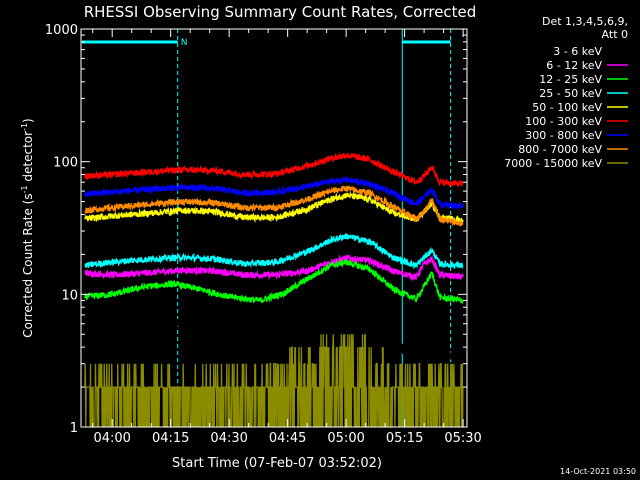  I want to click on x-tick-label: 04:15, so click(170, 438).